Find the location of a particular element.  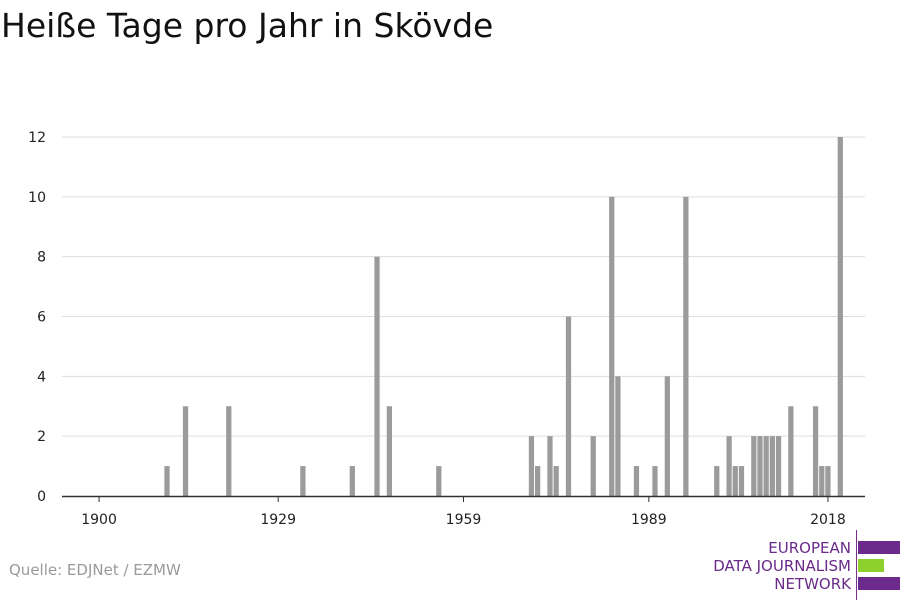

y-tick-label: 8 is located at coordinates (41, 258).